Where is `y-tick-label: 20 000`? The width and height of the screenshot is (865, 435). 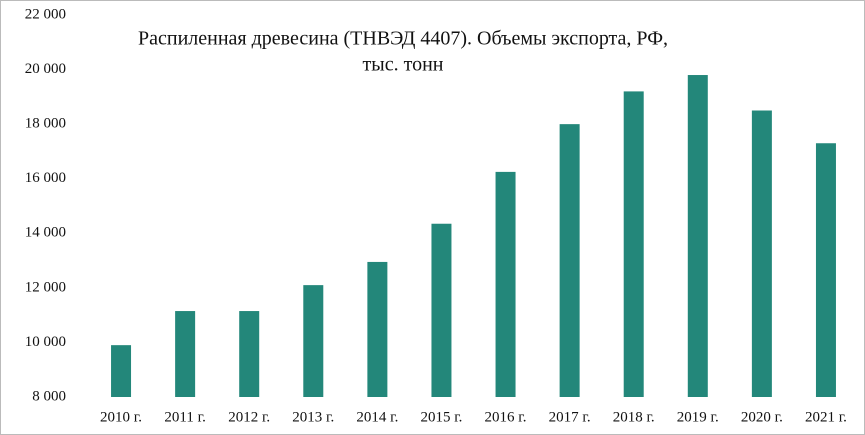 y-tick-label: 20 000 is located at coordinates (45, 69).